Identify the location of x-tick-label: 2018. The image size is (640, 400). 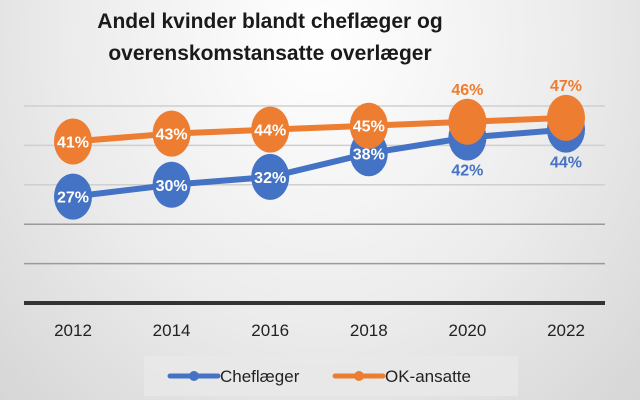
(369, 330).